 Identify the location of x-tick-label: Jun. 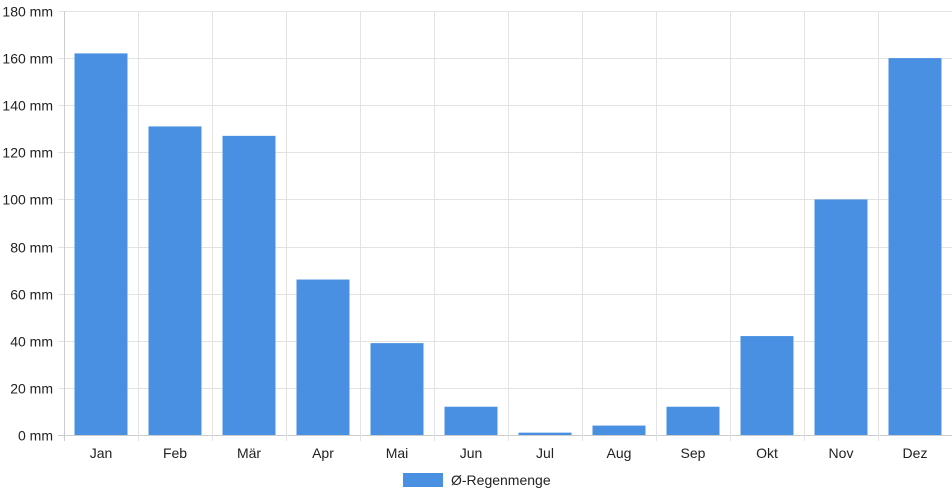
(471, 453).